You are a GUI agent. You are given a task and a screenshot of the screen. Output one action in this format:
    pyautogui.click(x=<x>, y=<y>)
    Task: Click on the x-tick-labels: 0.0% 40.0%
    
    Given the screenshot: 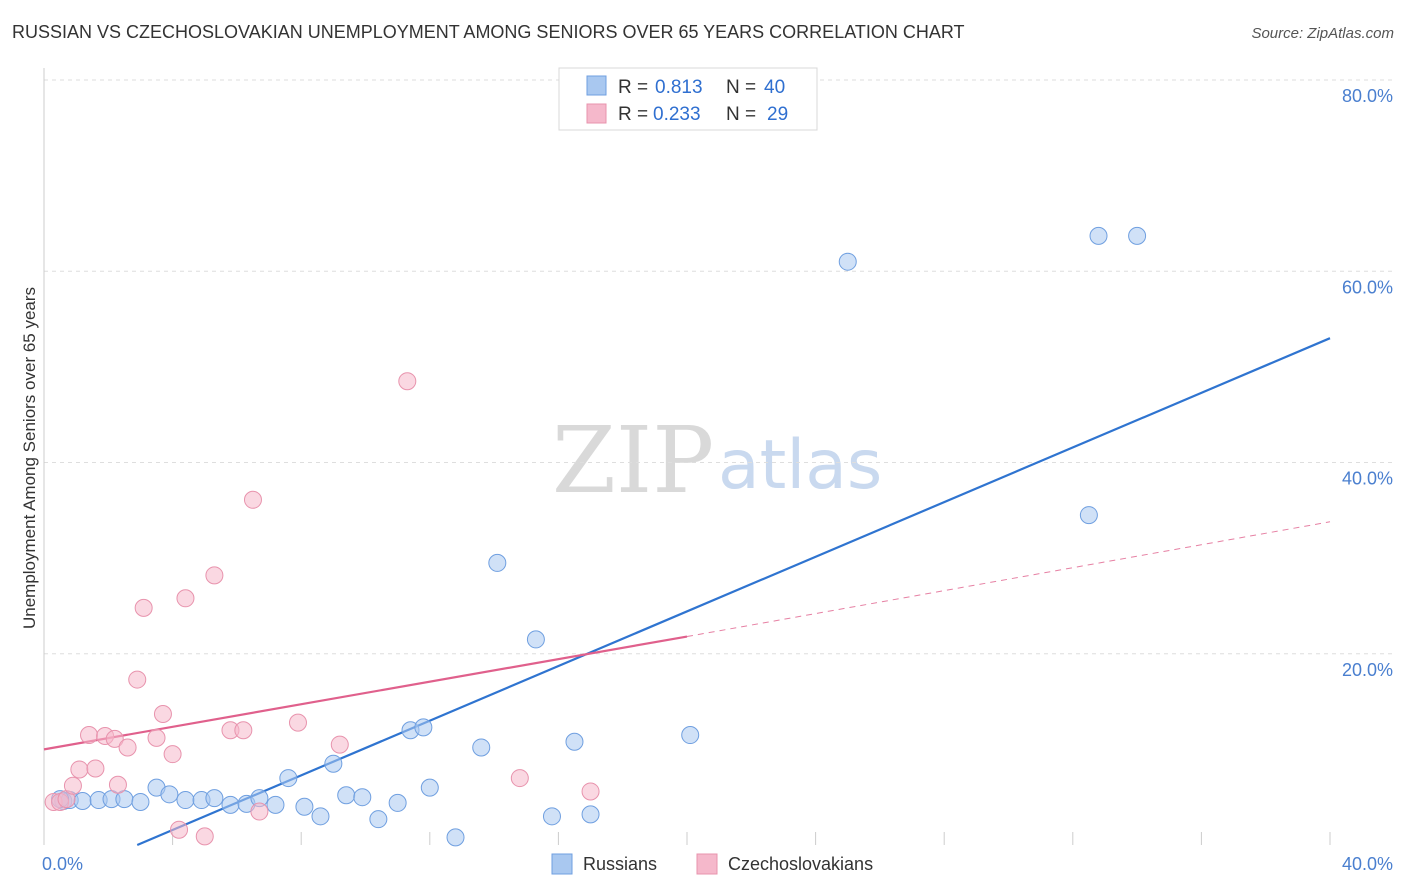 What is the action you would take?
    pyautogui.click(x=717, y=864)
    